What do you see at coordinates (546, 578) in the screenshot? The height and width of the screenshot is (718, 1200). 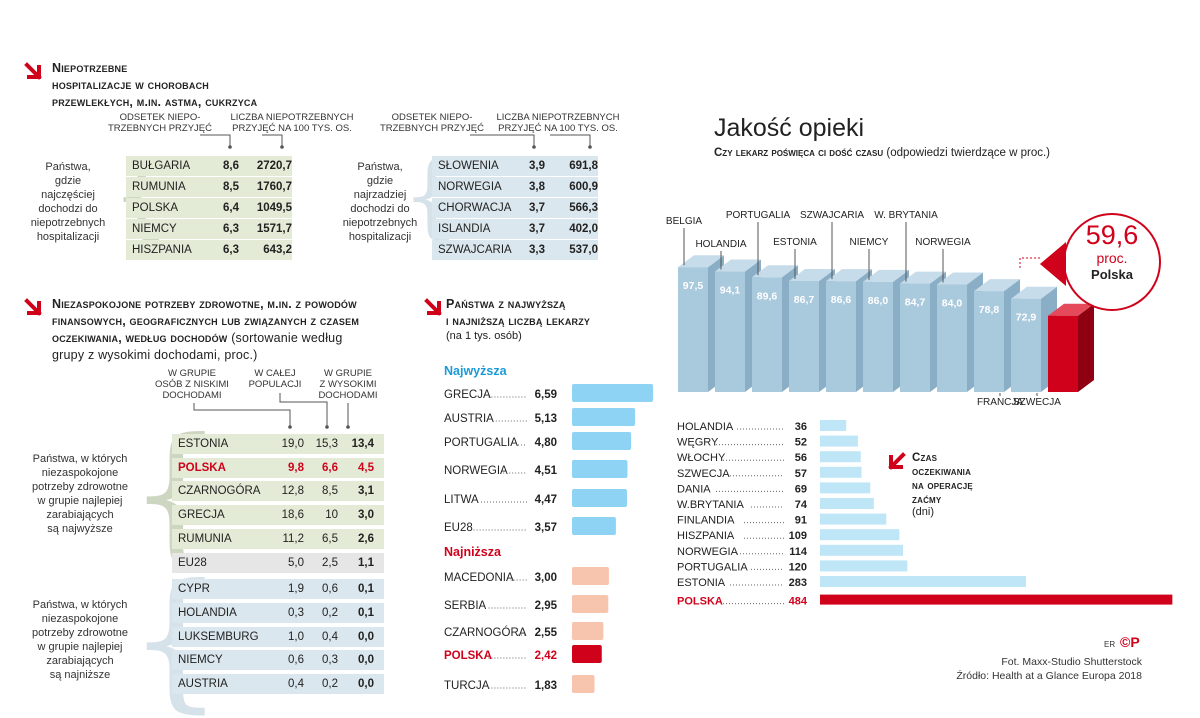 I see `doctors-value-label: 3,00` at bounding box center [546, 578].